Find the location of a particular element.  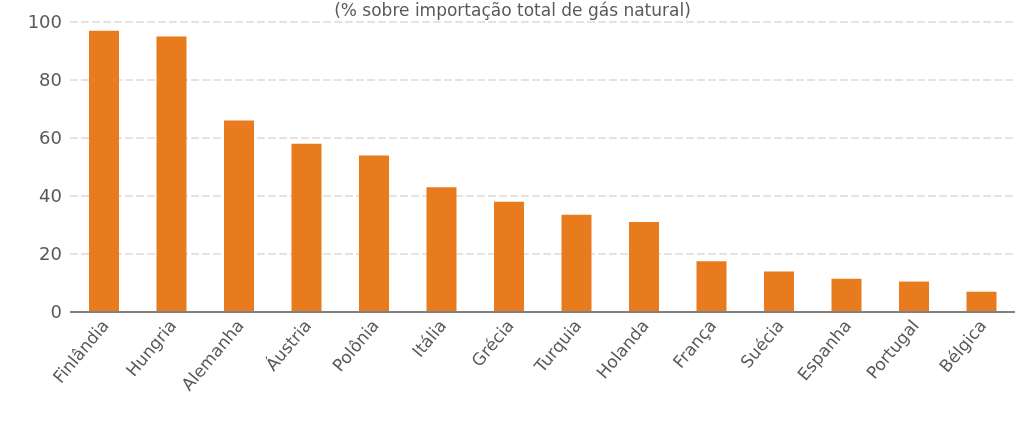

y-tick-label: 80 is located at coordinates (50, 80).